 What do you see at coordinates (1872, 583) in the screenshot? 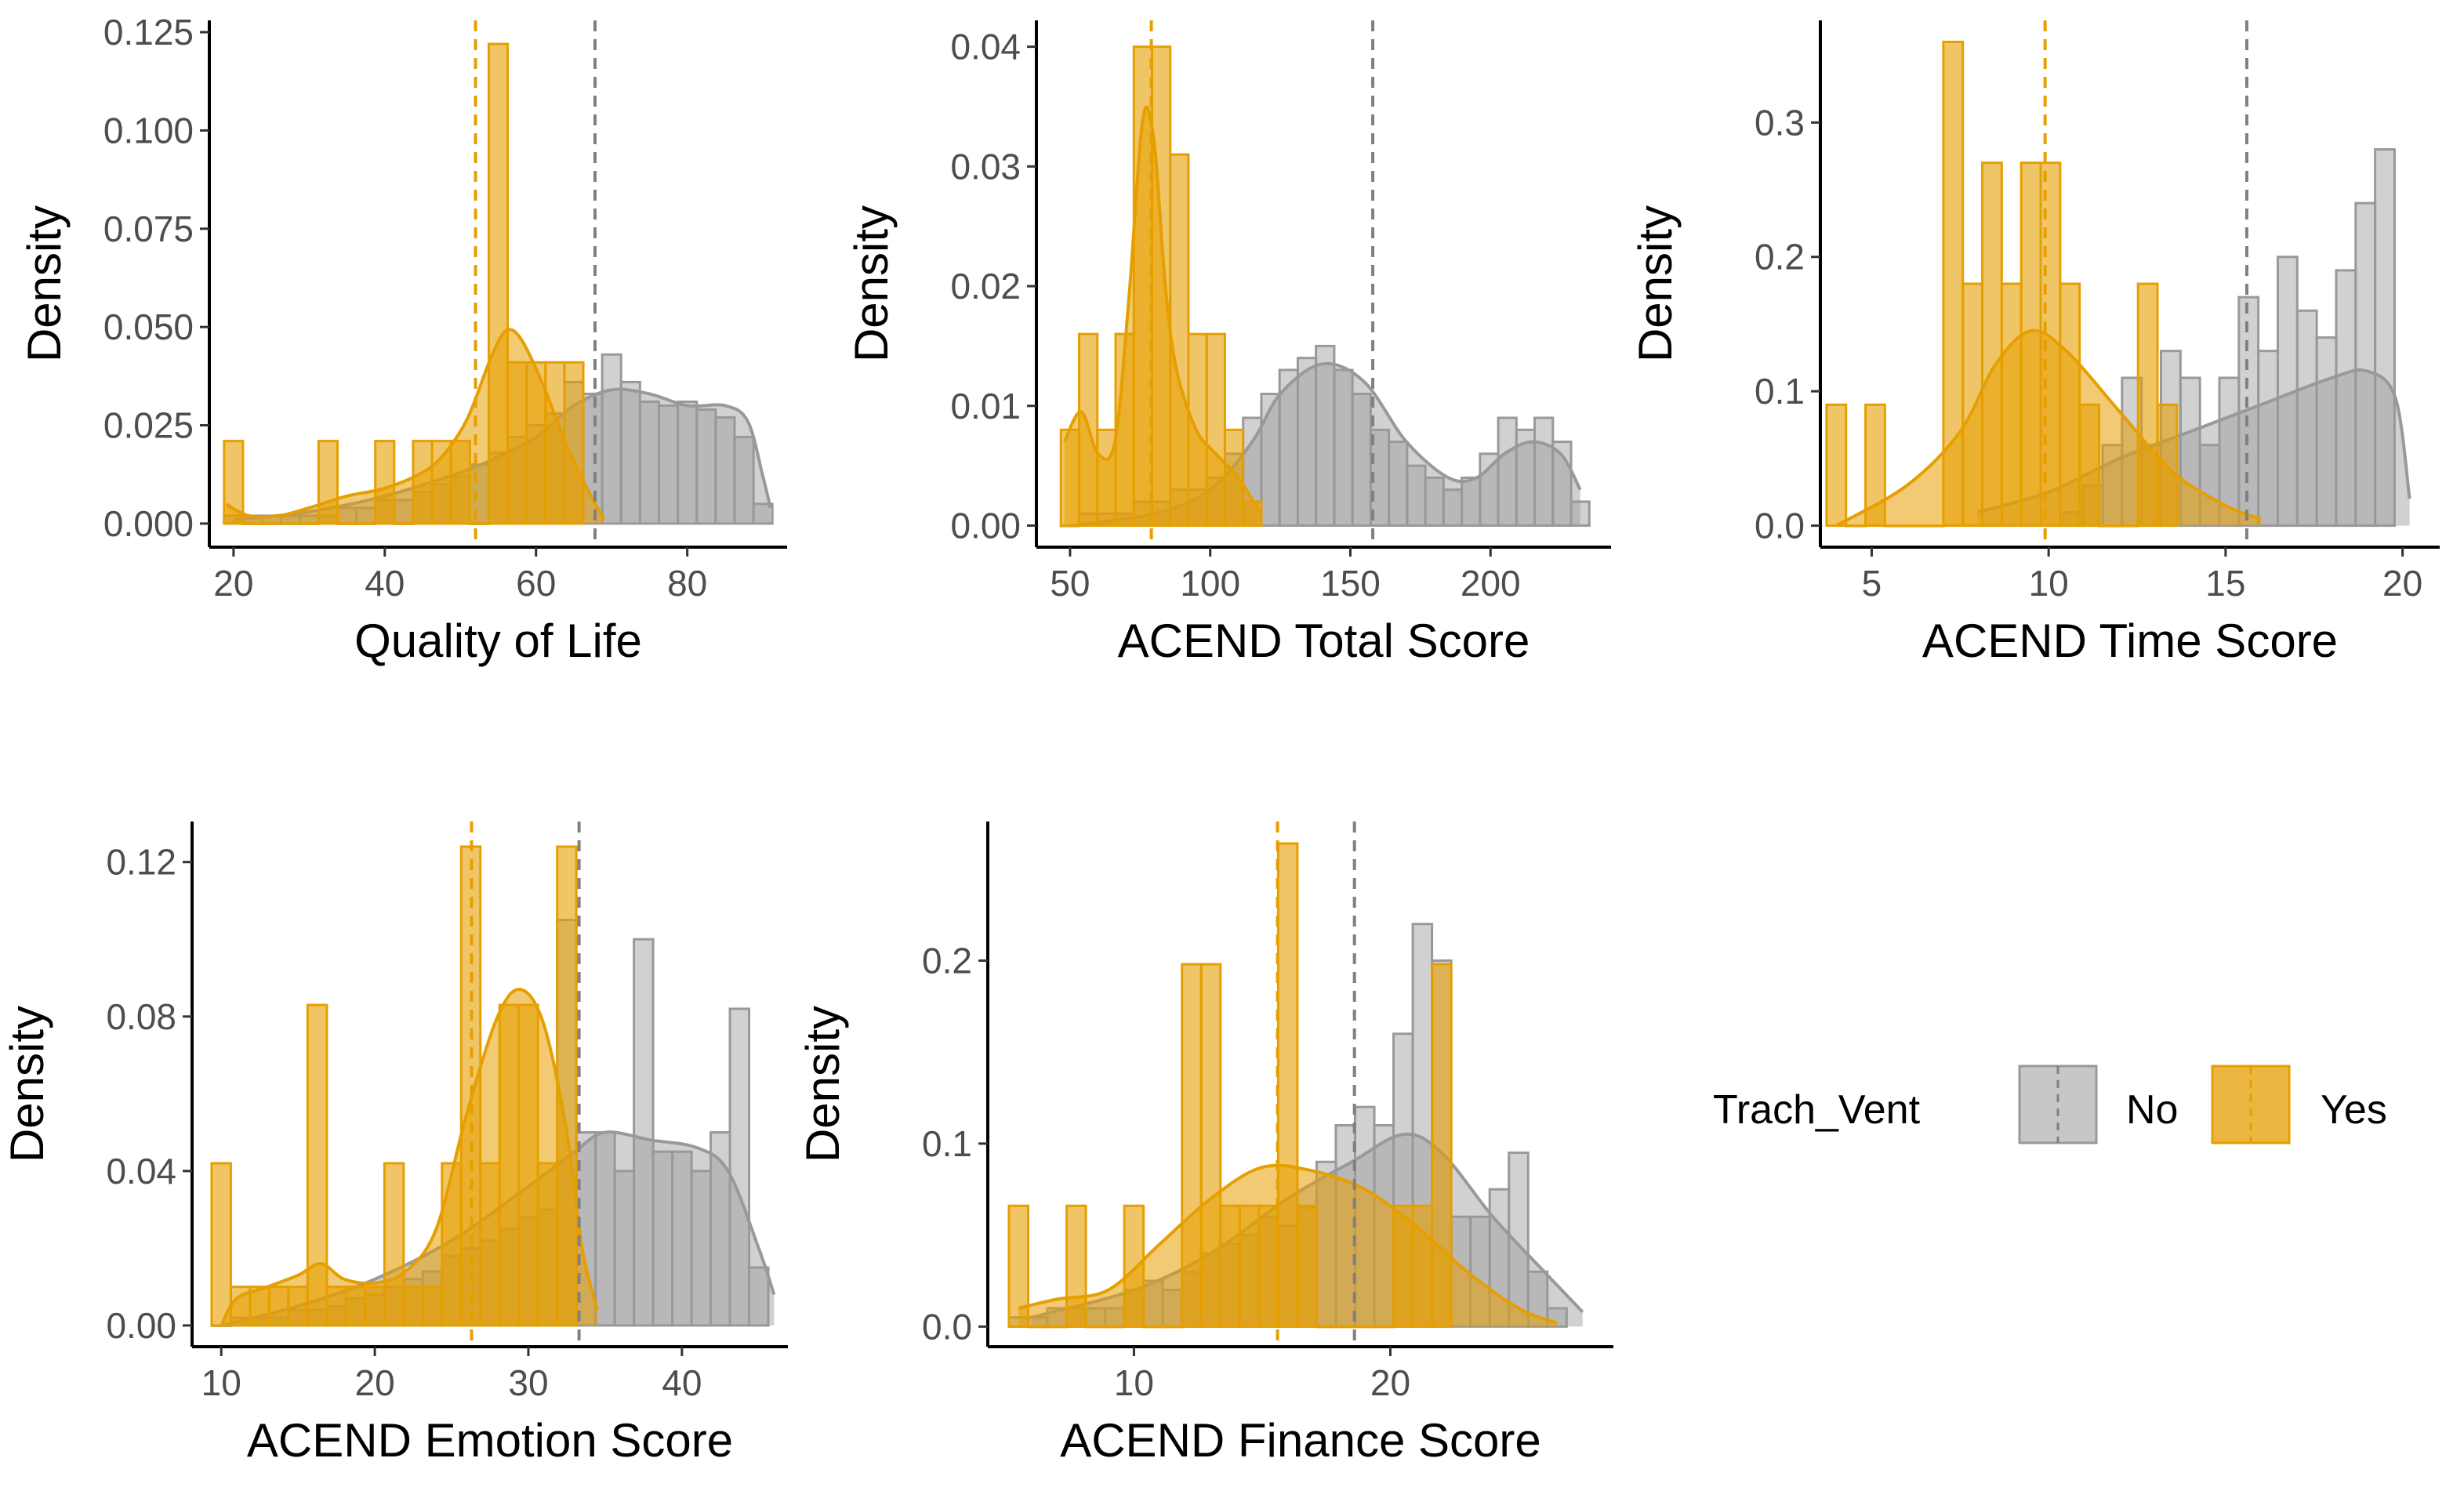
I see `x-tick-label: 5` at bounding box center [1872, 583].